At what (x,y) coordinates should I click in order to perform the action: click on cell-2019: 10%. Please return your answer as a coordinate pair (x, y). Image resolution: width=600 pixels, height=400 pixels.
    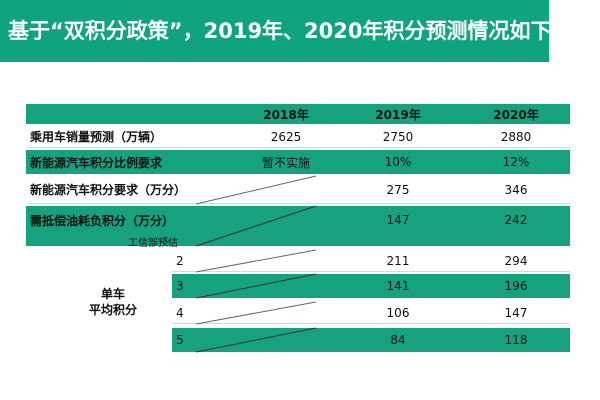
    Looking at the image, I should click on (398, 162).